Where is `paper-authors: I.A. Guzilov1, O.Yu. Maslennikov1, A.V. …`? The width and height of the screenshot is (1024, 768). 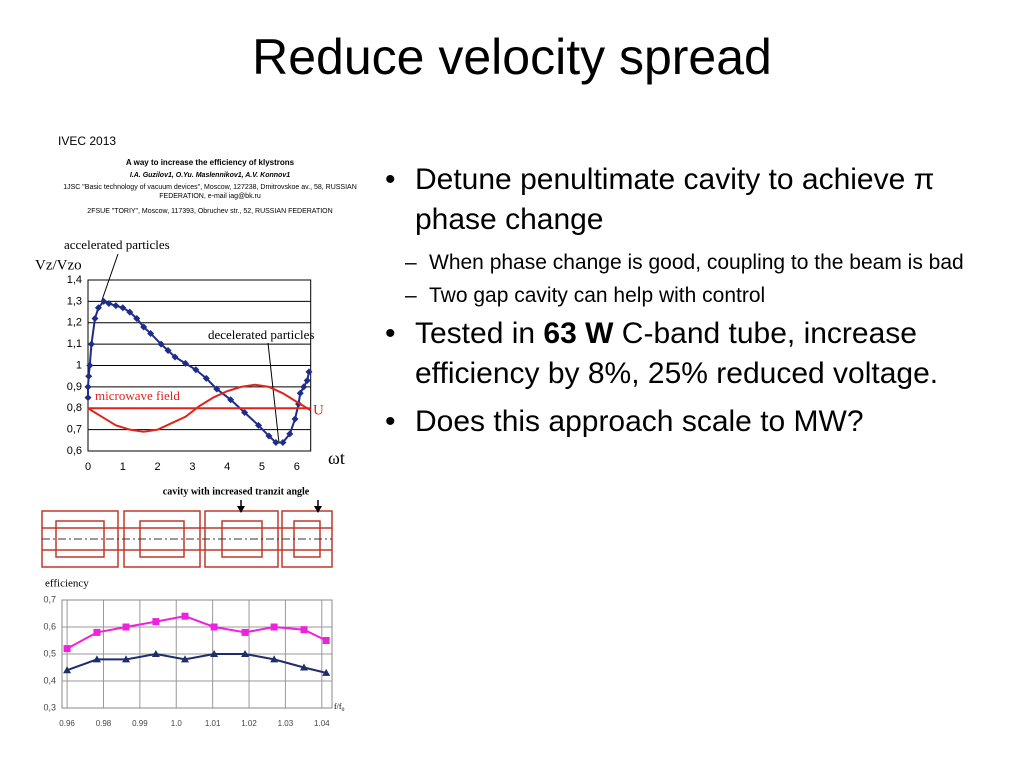 paper-authors: I.A. Guzilov1, O.Yu. Maslennikov1, A.V. … is located at coordinates (210, 175).